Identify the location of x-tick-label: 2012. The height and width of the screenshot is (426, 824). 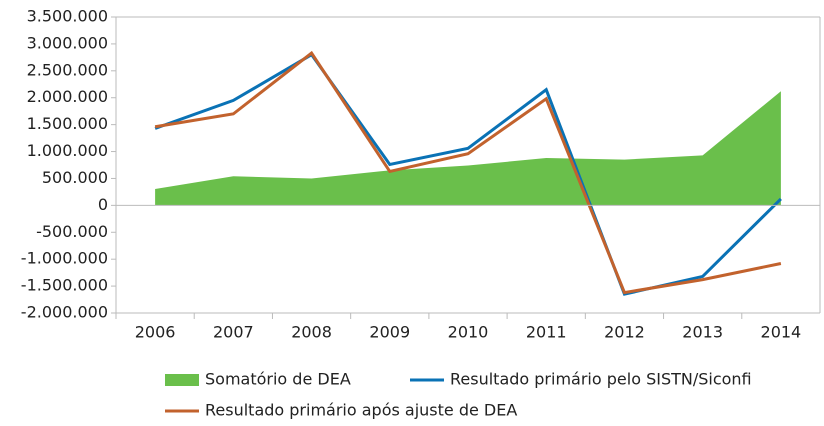
(624, 332).